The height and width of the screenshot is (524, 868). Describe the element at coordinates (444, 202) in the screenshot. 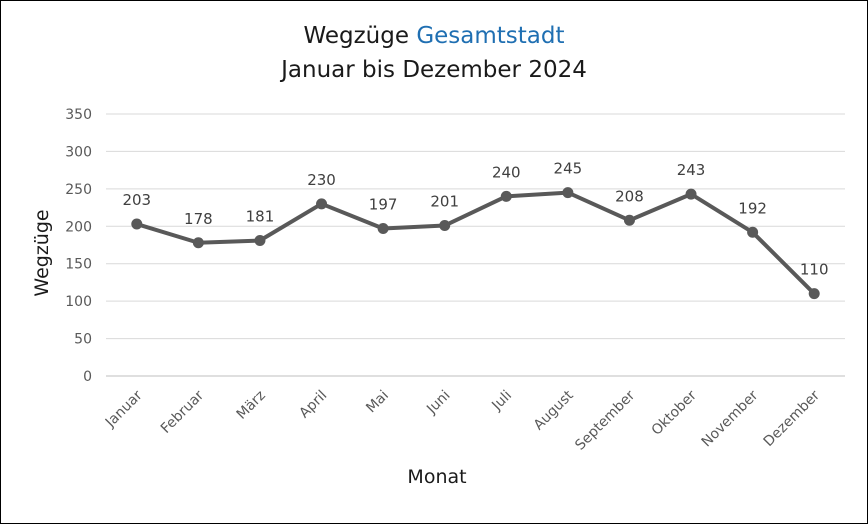

I see `data-label: 201` at that location.